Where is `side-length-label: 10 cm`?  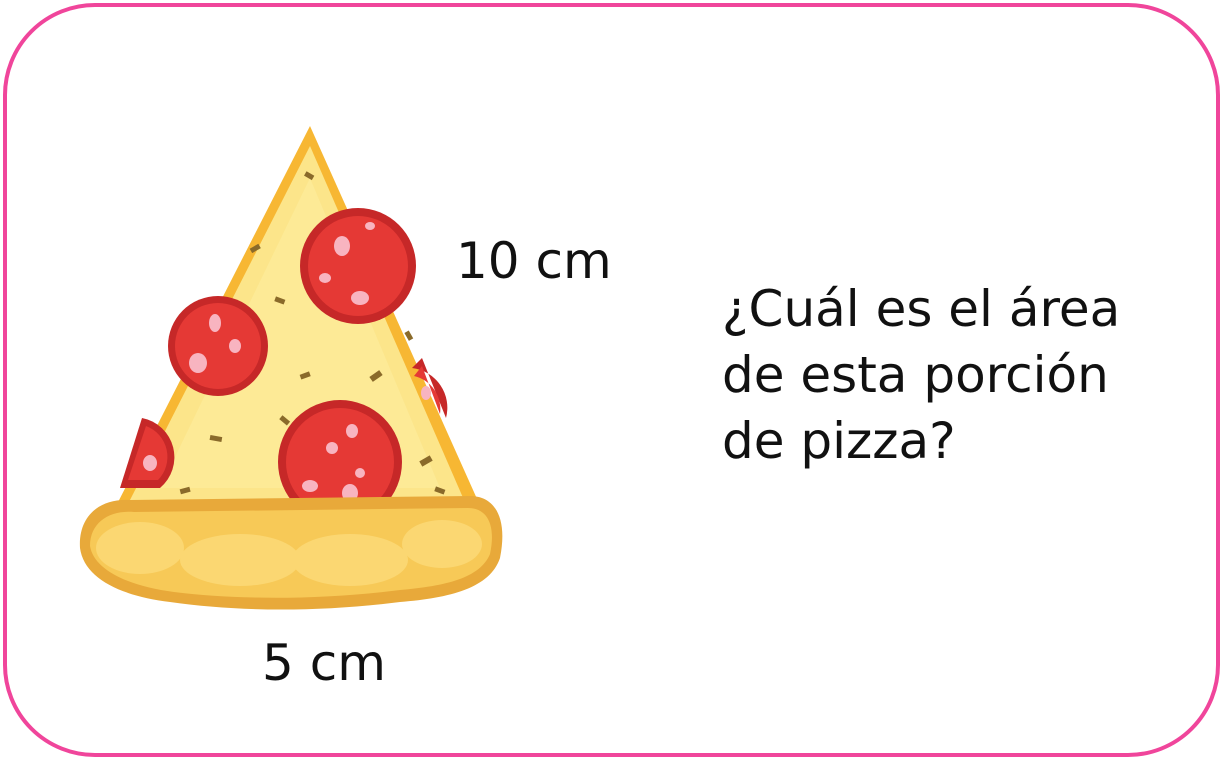 side-length-label: 10 cm is located at coordinates (534, 261).